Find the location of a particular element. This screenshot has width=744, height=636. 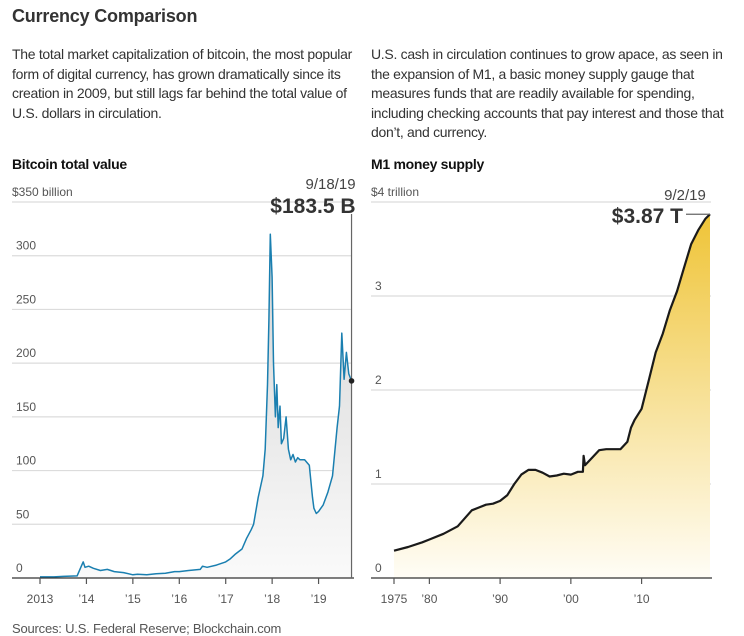

m1-x-tick-label: 1975 is located at coordinates (394, 599).